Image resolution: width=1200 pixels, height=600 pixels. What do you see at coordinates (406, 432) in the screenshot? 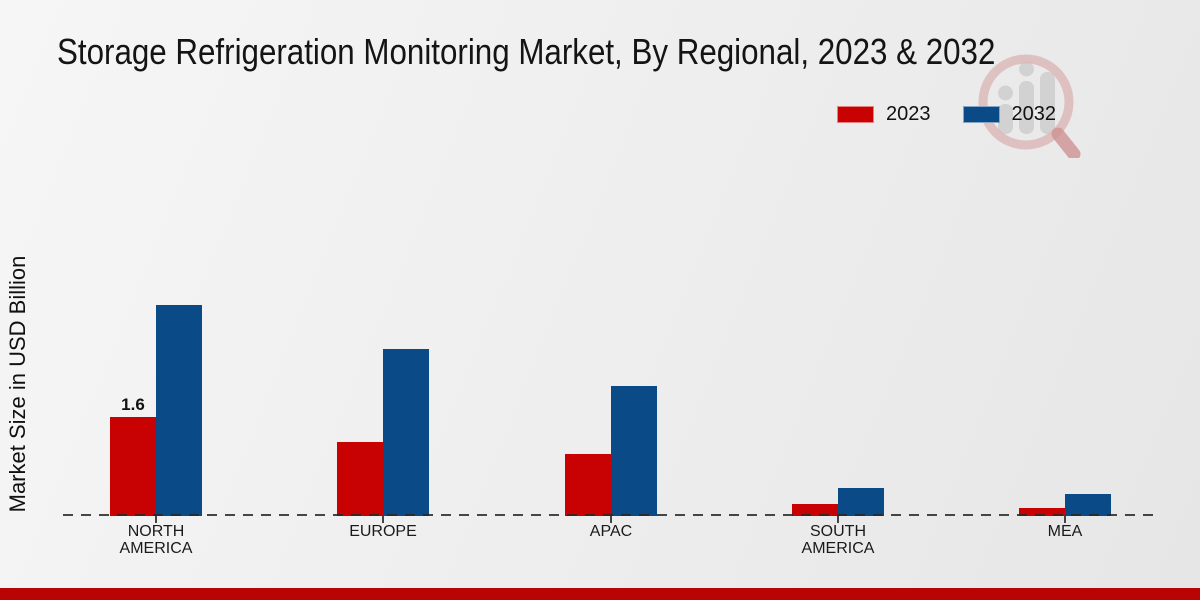
I see `bar-2032-europe` at bounding box center [406, 432].